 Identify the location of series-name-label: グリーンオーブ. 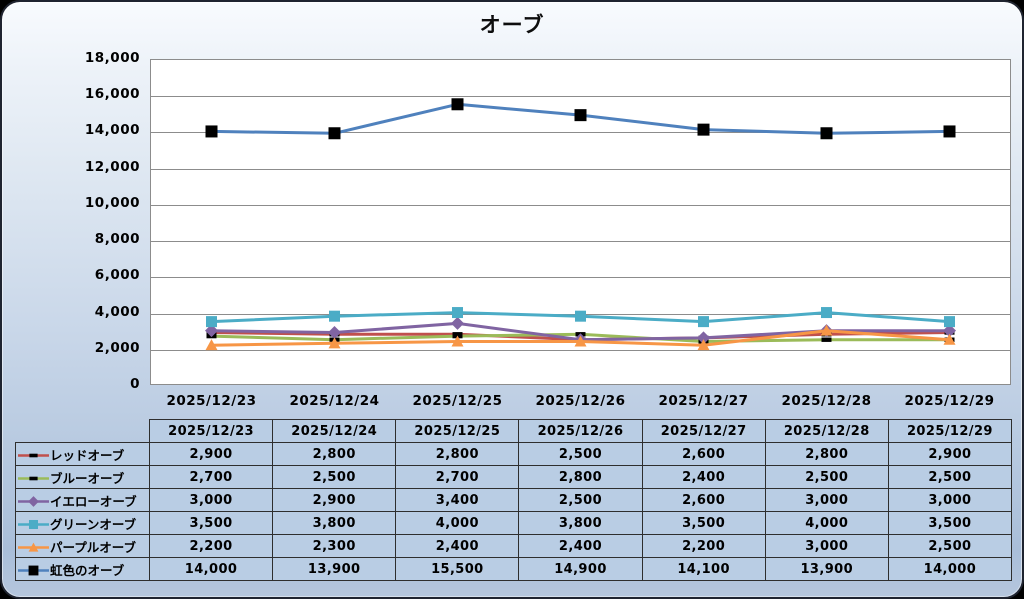
(93, 524).